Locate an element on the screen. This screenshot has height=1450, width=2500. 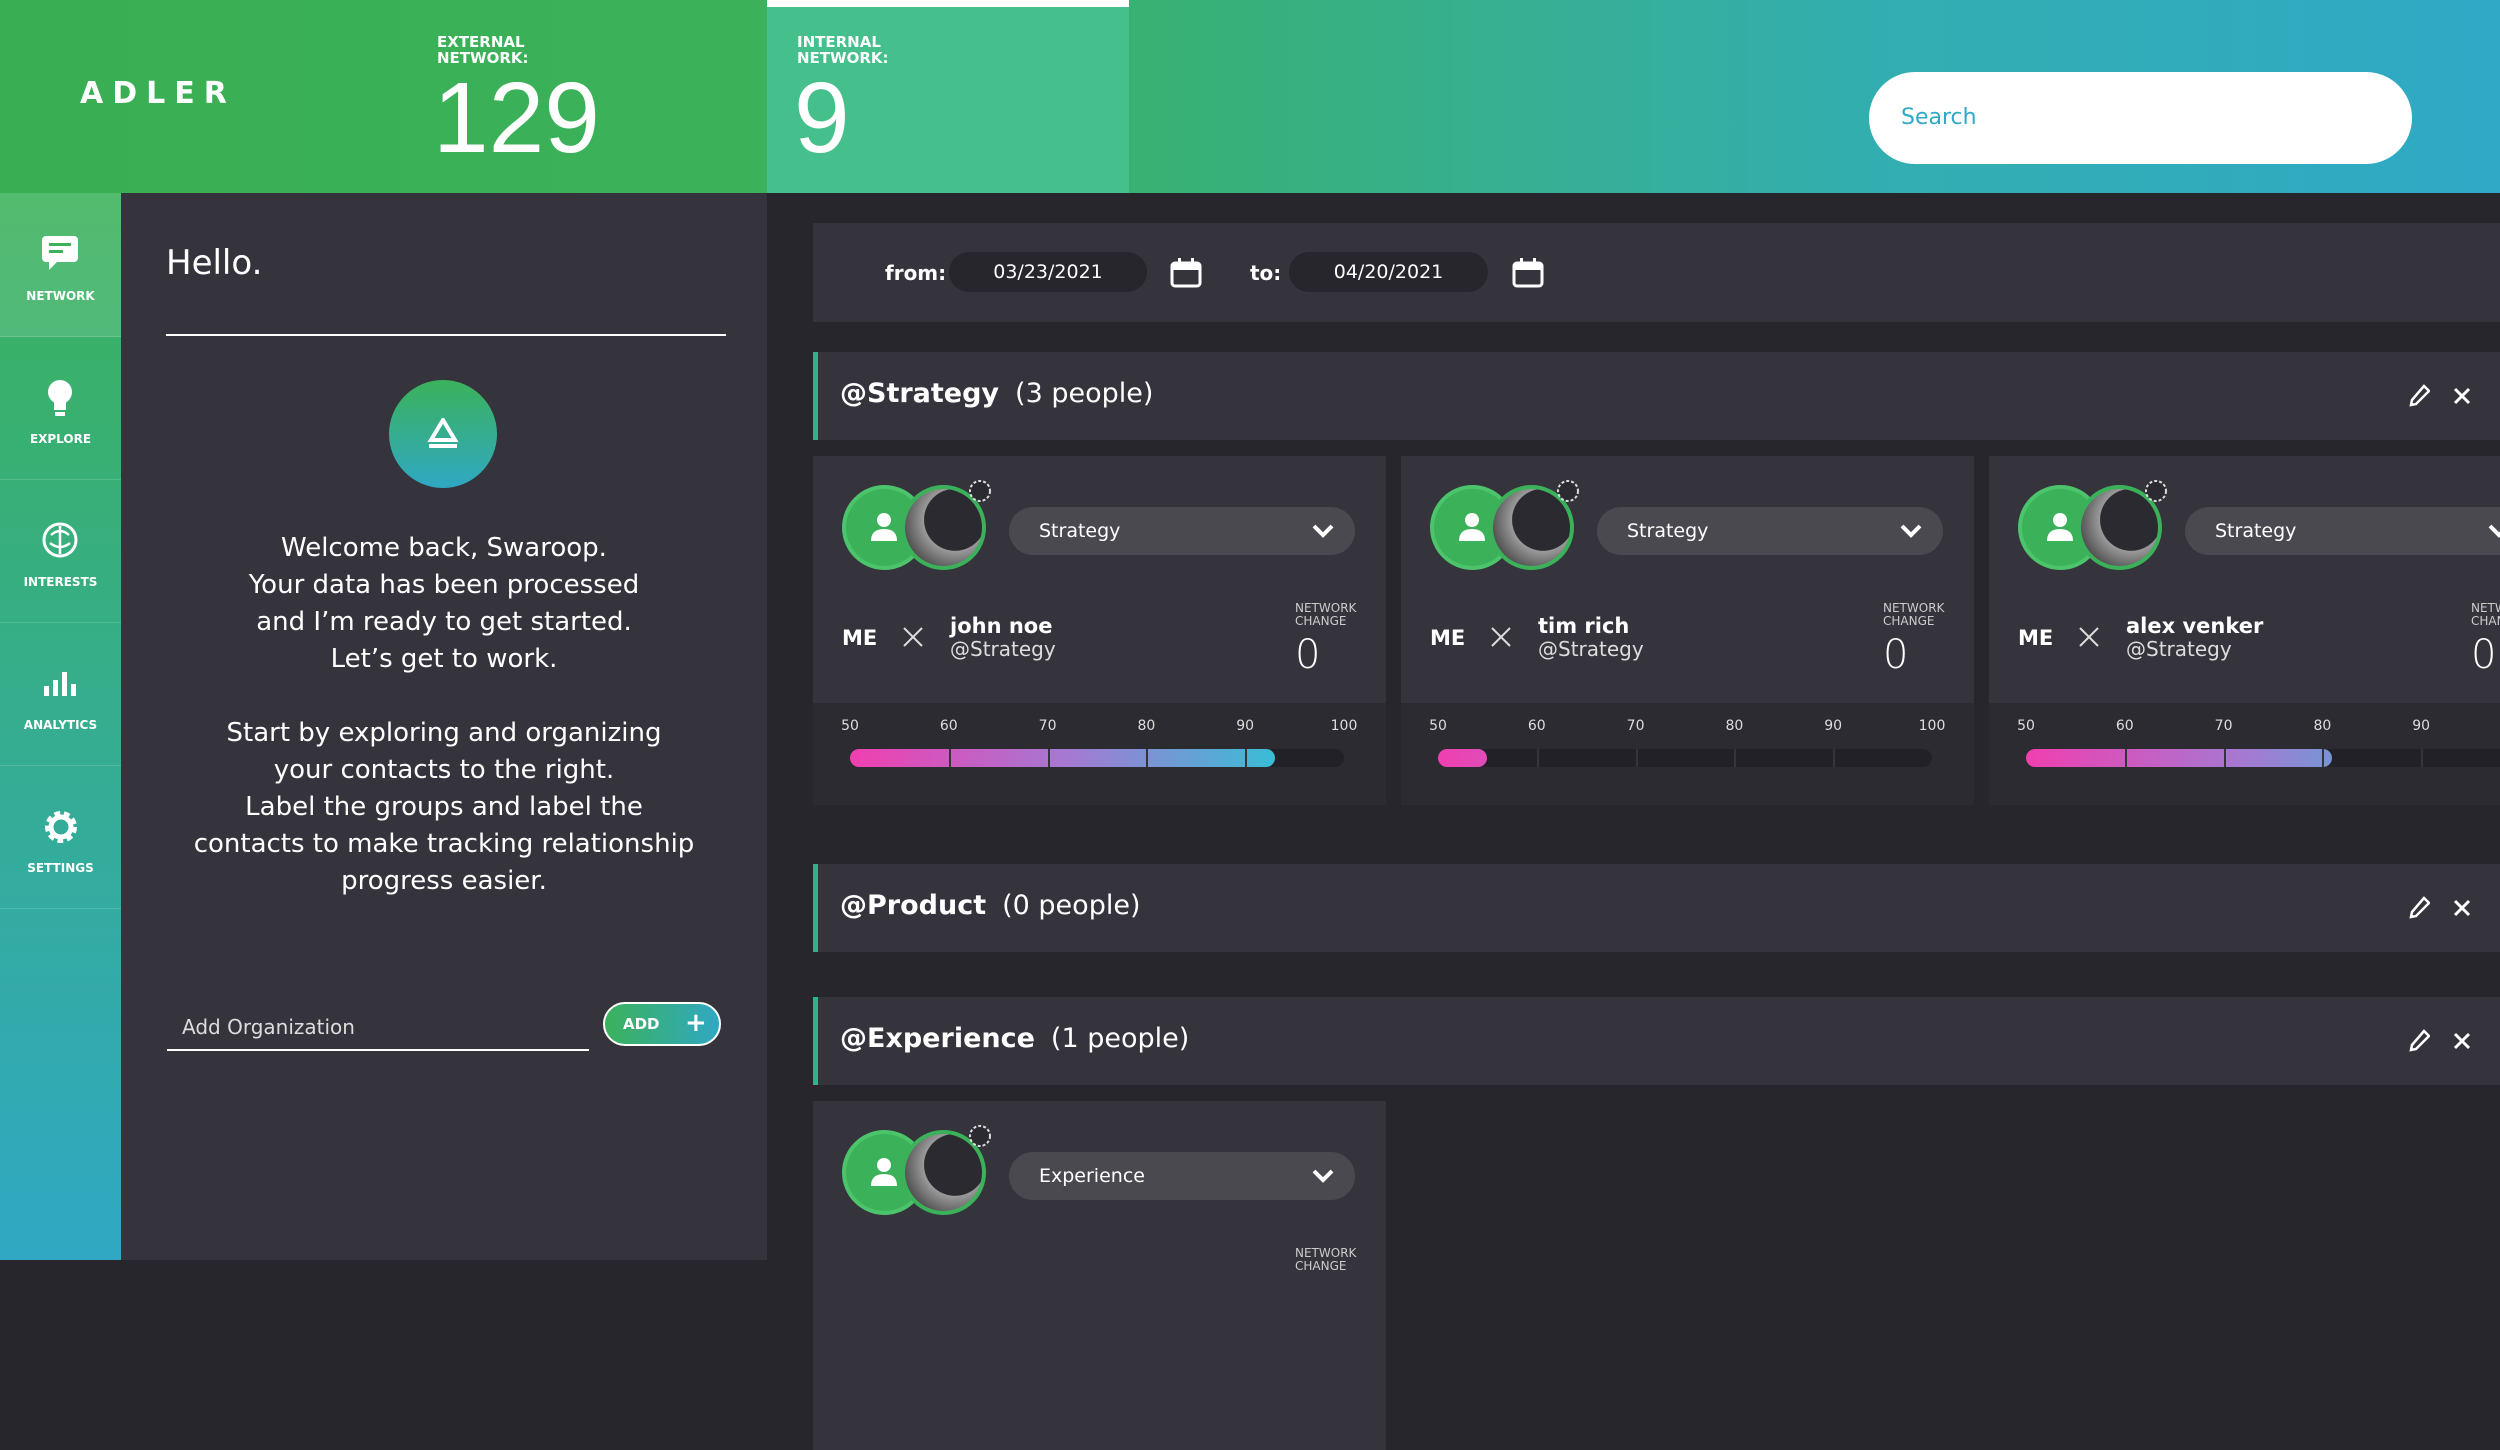
org-input: Add Organization is located at coordinates (378, 1027).